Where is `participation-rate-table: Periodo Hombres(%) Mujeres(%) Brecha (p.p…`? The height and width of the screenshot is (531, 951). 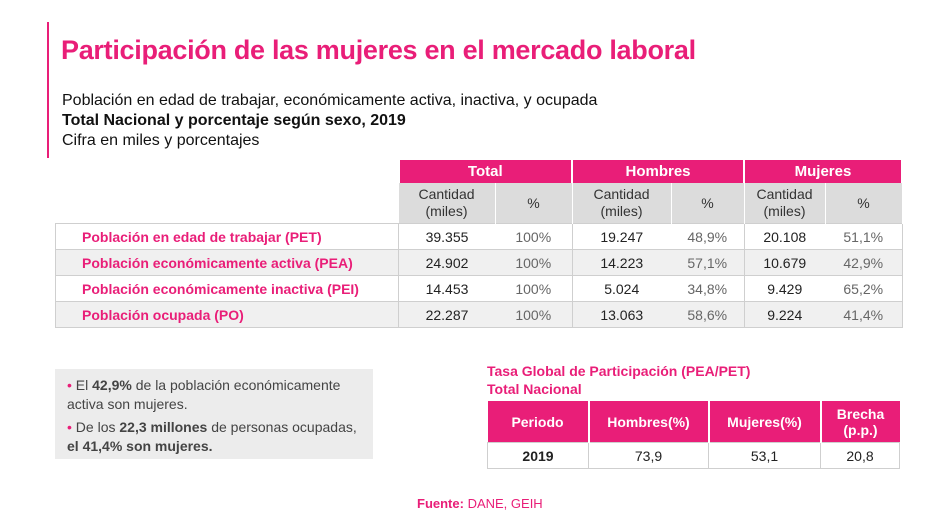
participation-rate-table: Periodo Hombres(%) Mujeres(%) Brecha (p.p… is located at coordinates (693, 435).